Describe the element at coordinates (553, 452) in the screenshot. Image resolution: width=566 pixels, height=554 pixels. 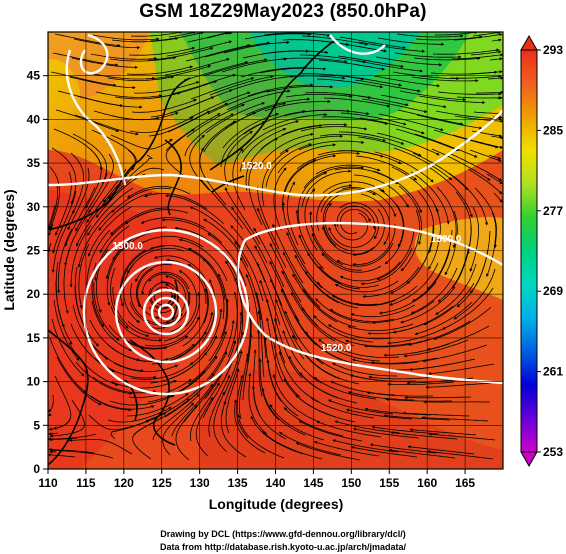
I see `colorbar-tick-label: 253` at that location.